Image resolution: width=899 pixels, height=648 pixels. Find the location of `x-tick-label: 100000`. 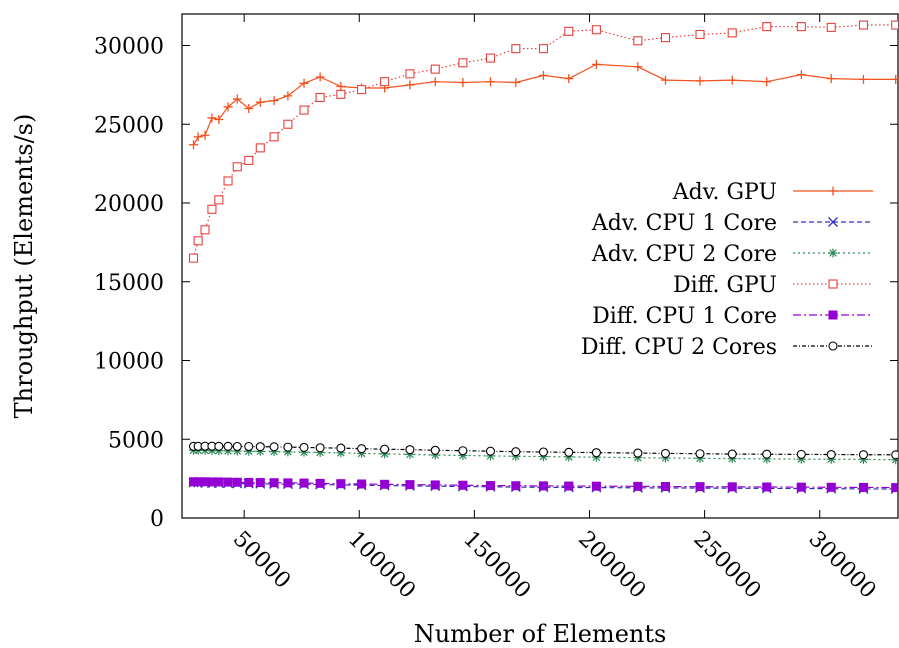

x-tick-label: 100000 is located at coordinates (381, 565).